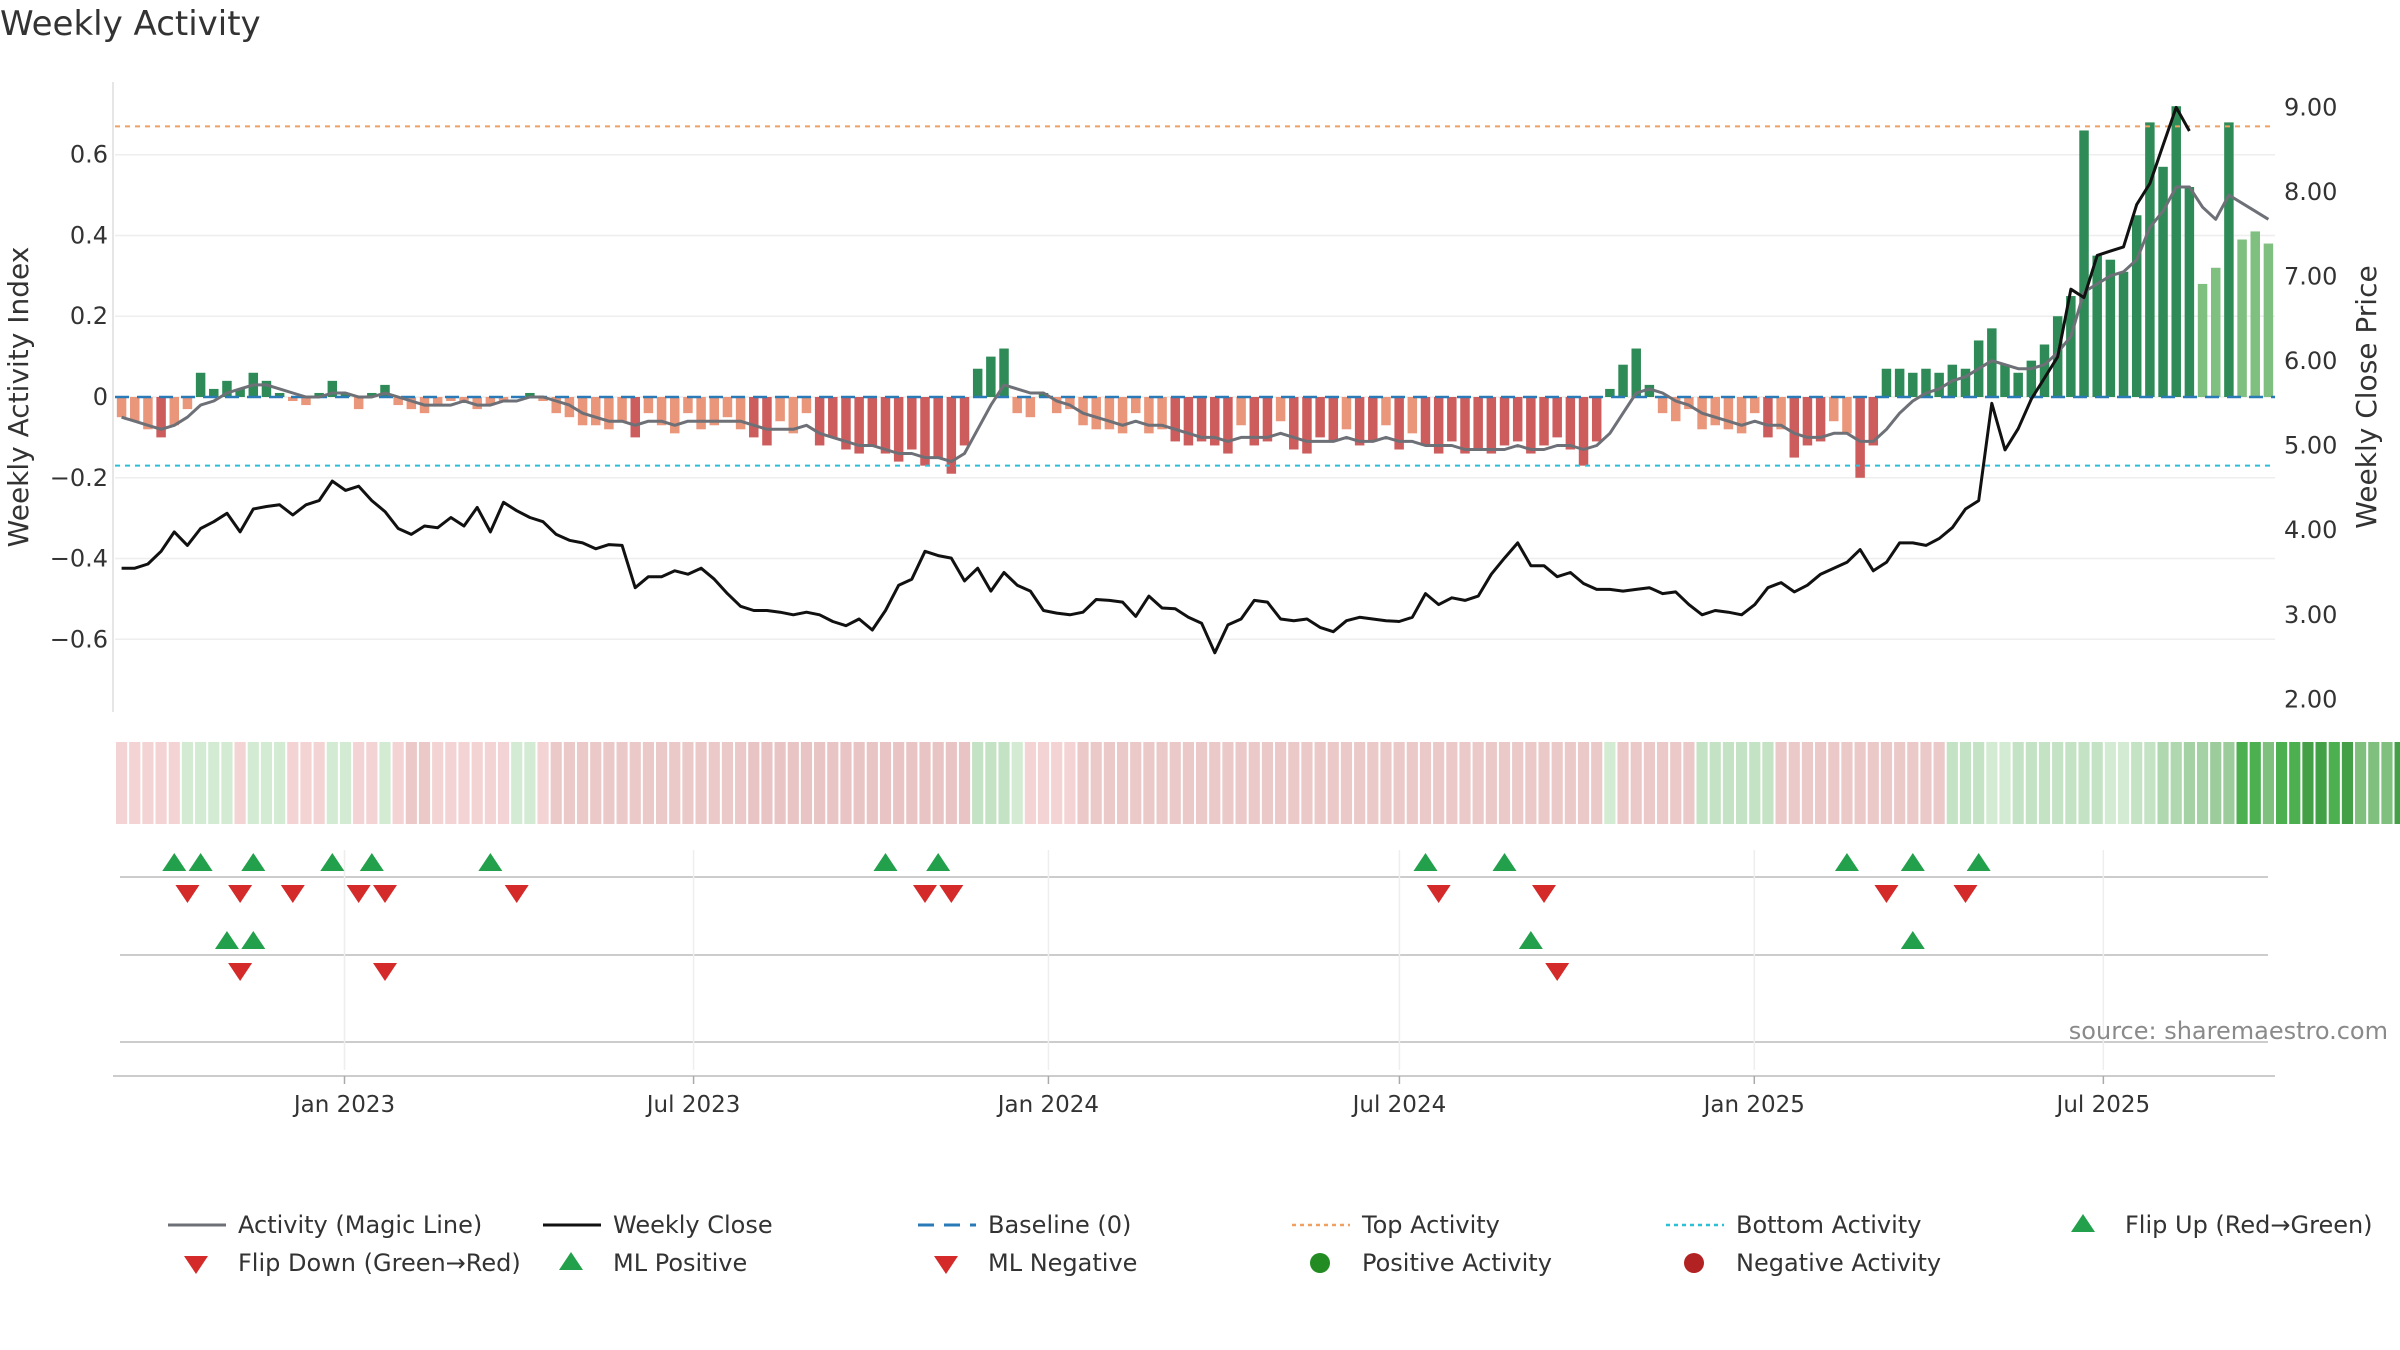  What do you see at coordinates (1258, 783) in the screenshot?
I see `activity-heat-strip` at bounding box center [1258, 783].